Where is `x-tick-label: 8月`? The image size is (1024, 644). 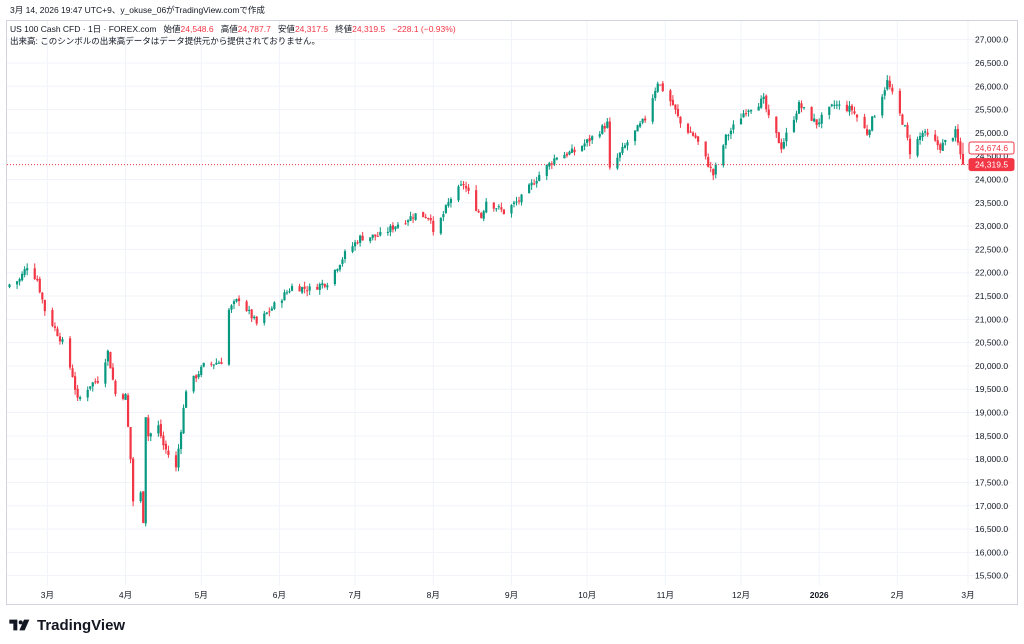
x-tick-label: 8月 is located at coordinates (433, 595).